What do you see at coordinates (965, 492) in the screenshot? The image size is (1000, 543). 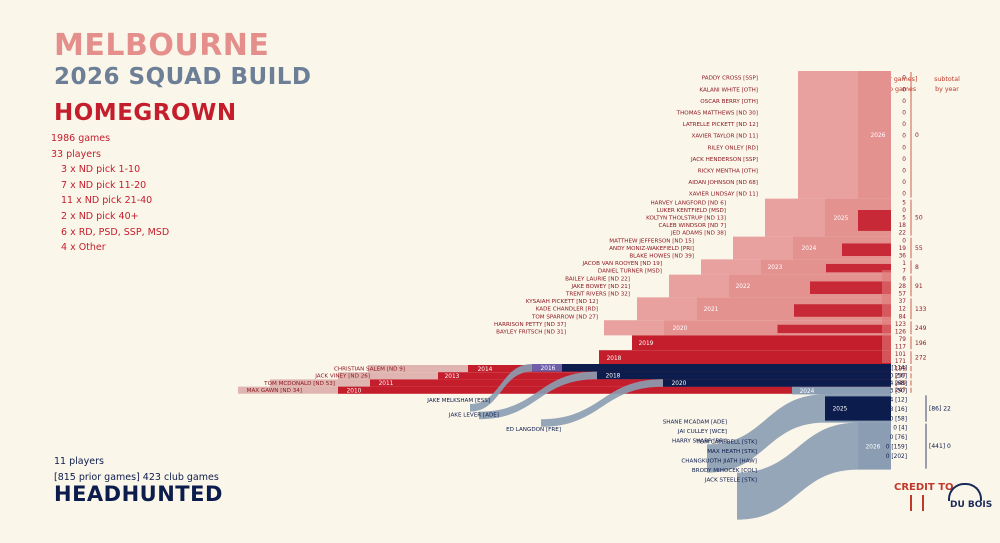 I see `credit-arch-icon` at bounding box center [965, 492].